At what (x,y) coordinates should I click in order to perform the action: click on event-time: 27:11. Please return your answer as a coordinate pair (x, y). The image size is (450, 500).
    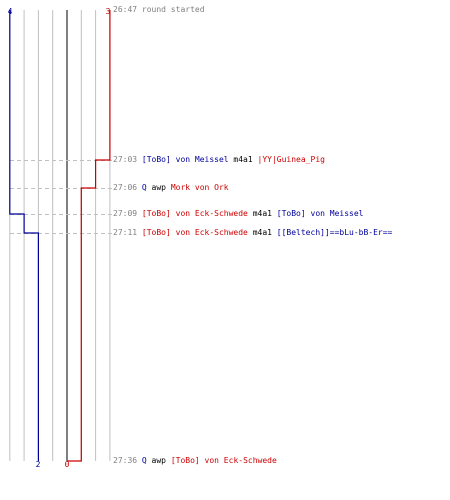
    Looking at the image, I should click on (125, 232).